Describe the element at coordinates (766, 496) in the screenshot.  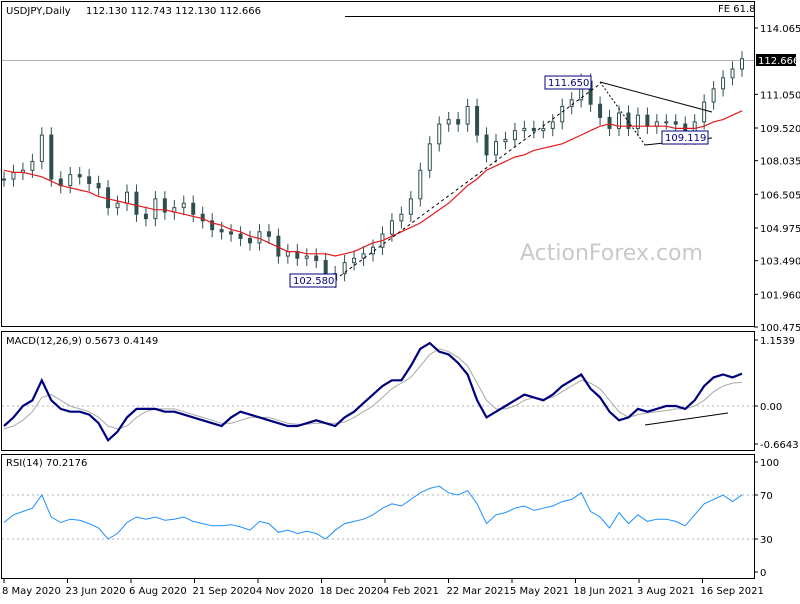
I see `rsi-ytick-label: 70` at that location.